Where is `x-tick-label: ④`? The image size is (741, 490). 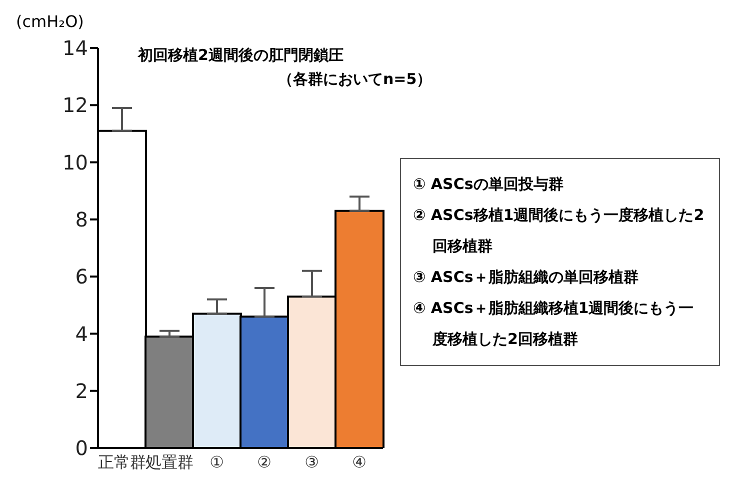
x-tick-label: ④ is located at coordinates (359, 462).